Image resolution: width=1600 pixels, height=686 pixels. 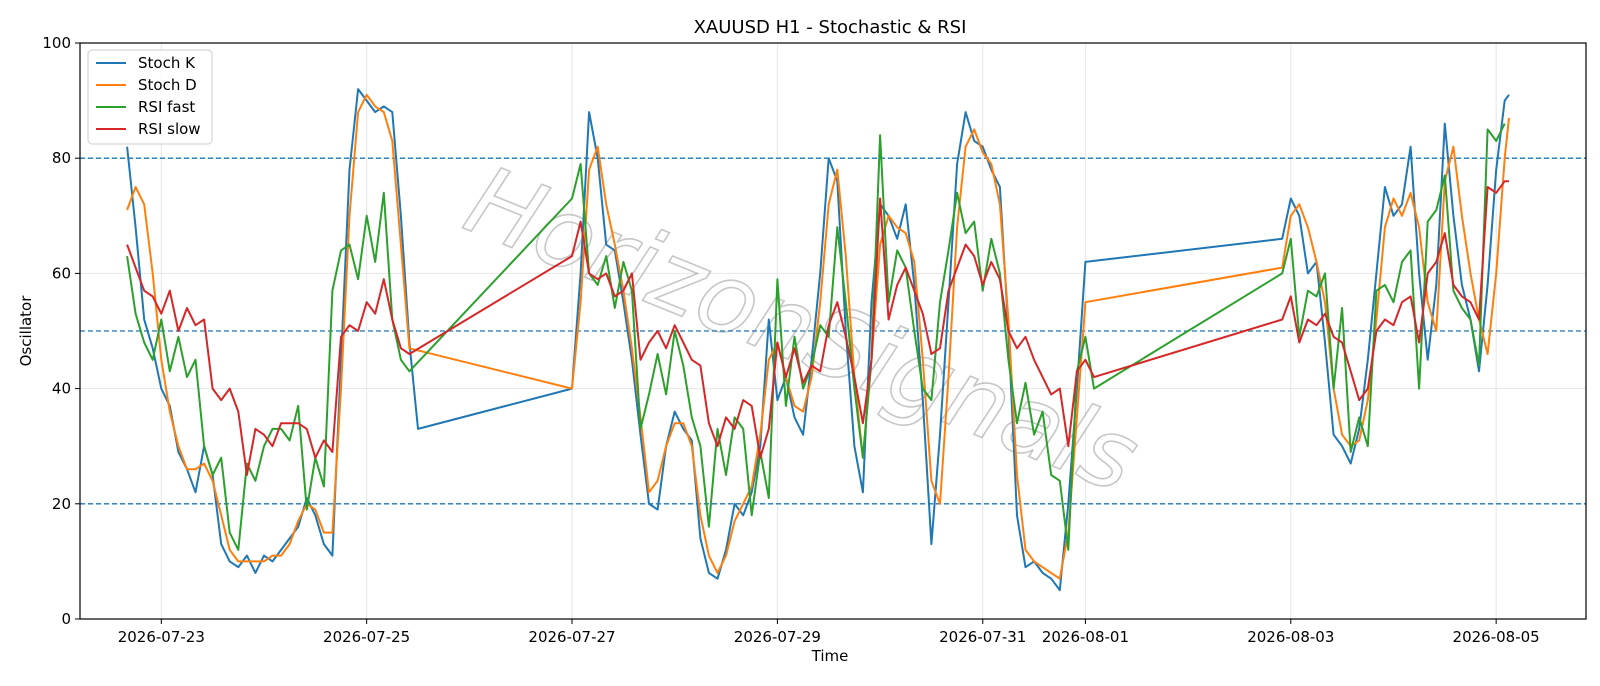 I want to click on x-tick-label: 2026-07-27, so click(x=571, y=637).